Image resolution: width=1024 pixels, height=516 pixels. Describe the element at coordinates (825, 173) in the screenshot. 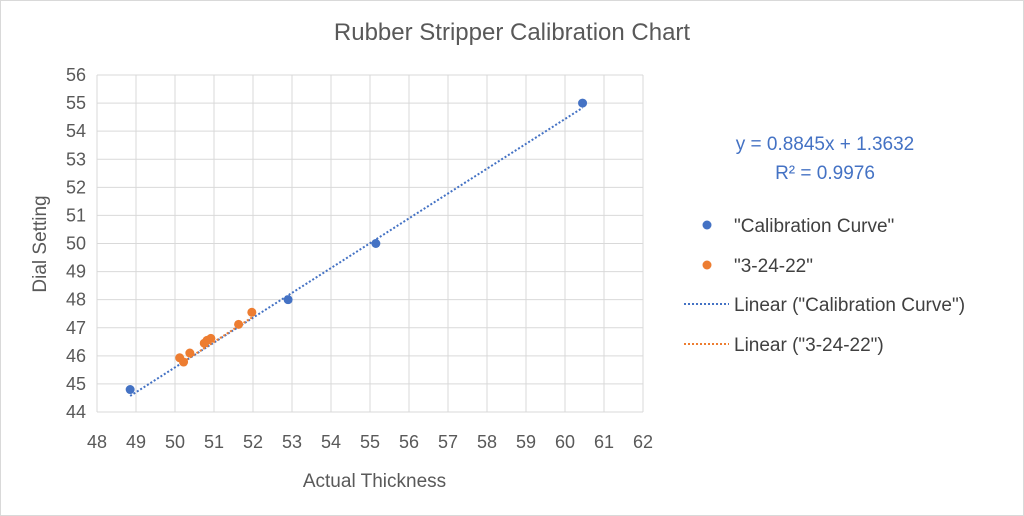

I see `trendline-r-squared: R² = 0.9976` at that location.